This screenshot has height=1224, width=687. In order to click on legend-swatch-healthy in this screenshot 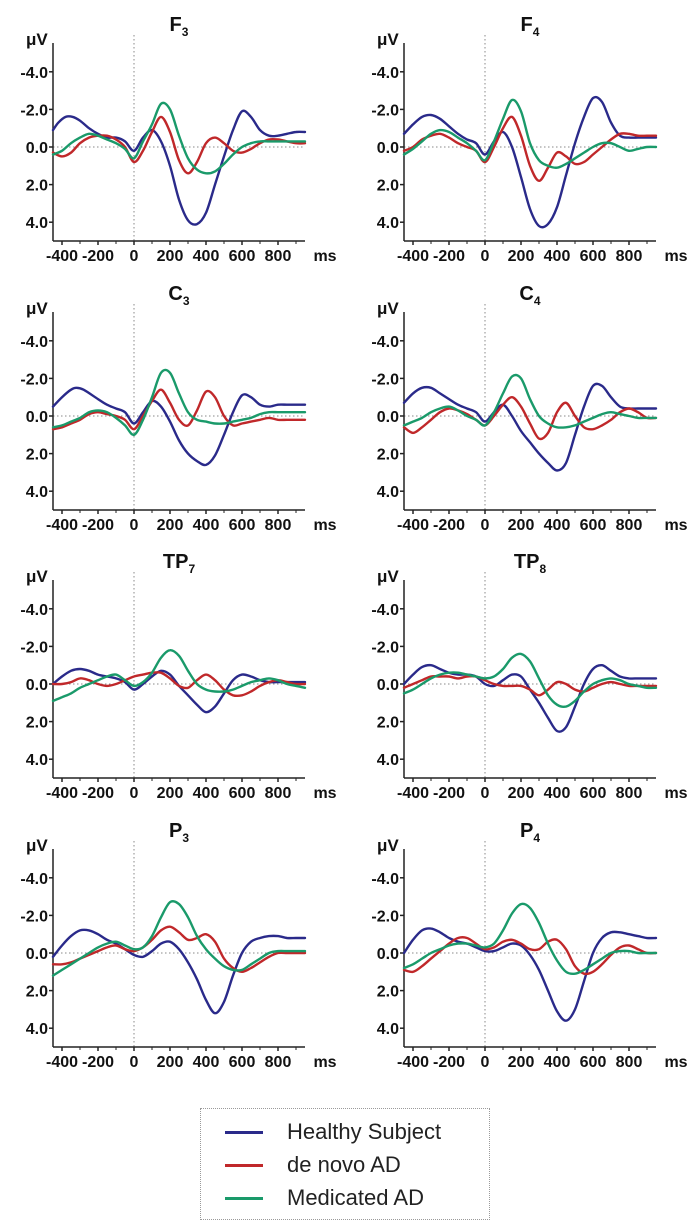, I will do `click(244, 1132)`.